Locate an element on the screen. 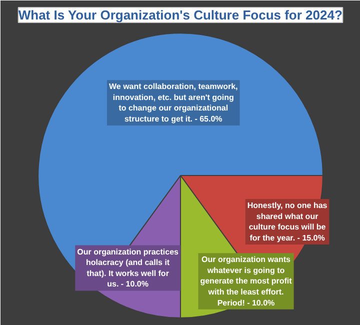 This screenshot has width=360, height=325. slice-label: Our organization wants whatever is going to generate the most profit with the least effort. Period! - 10.0% is located at coordinates (246, 281).